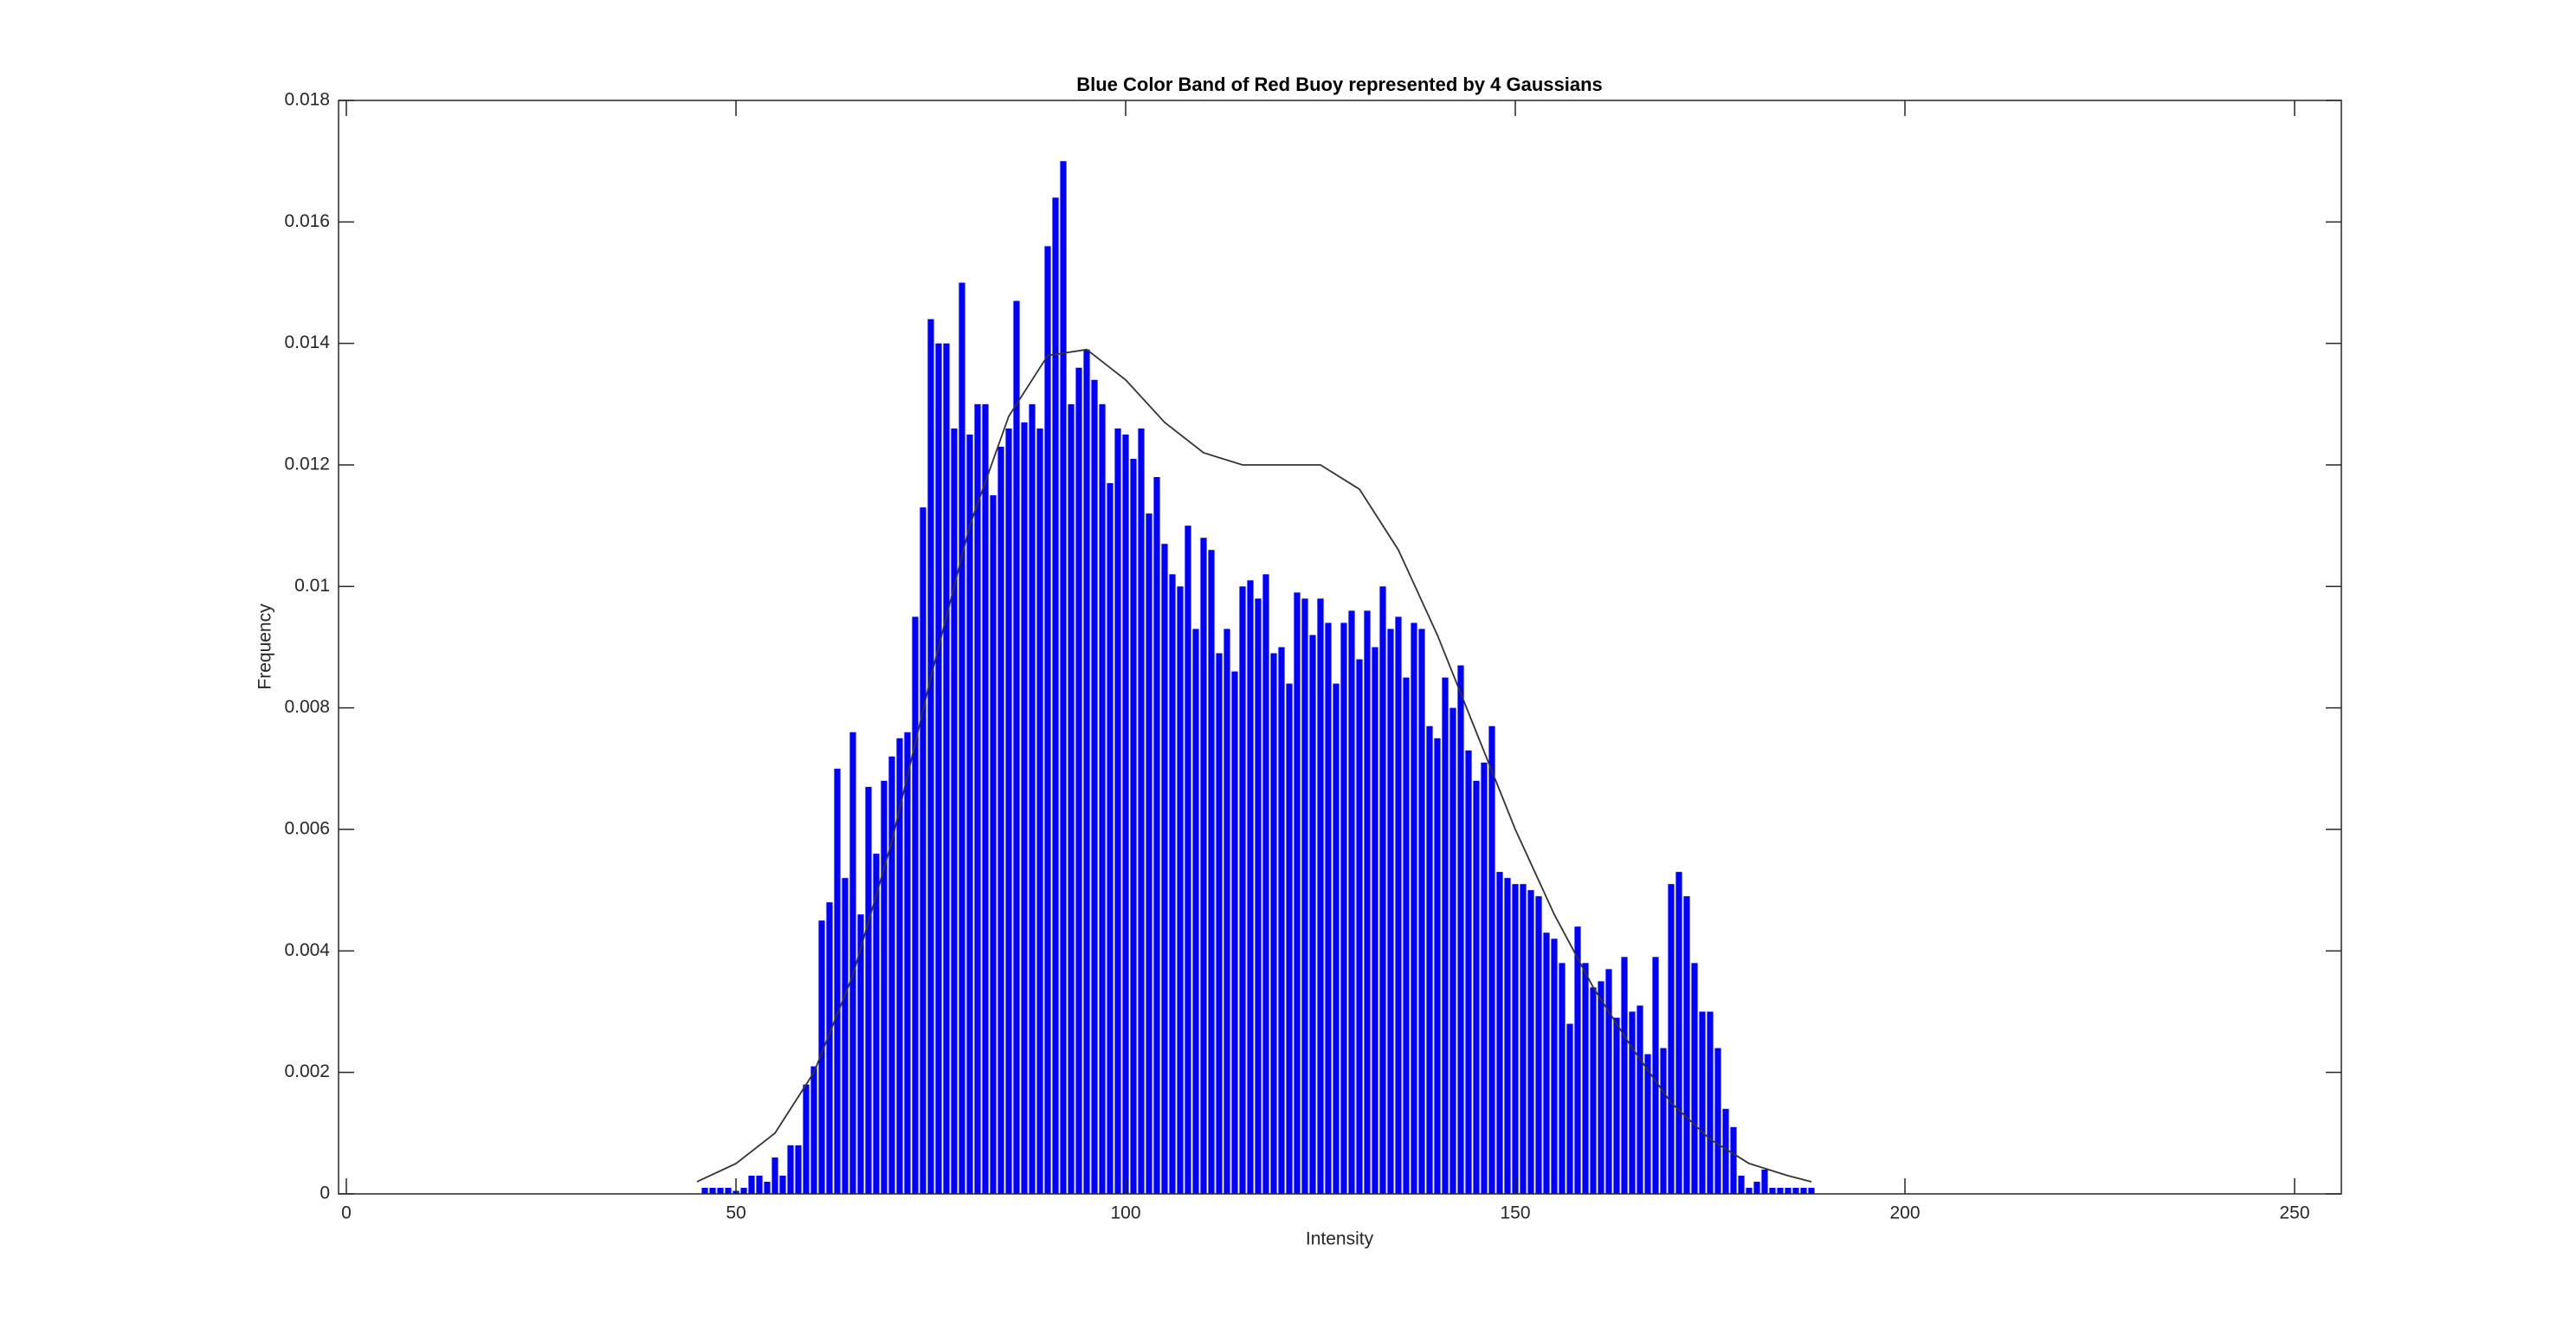  I want to click on x-tick-label: 200, so click(1904, 1213).